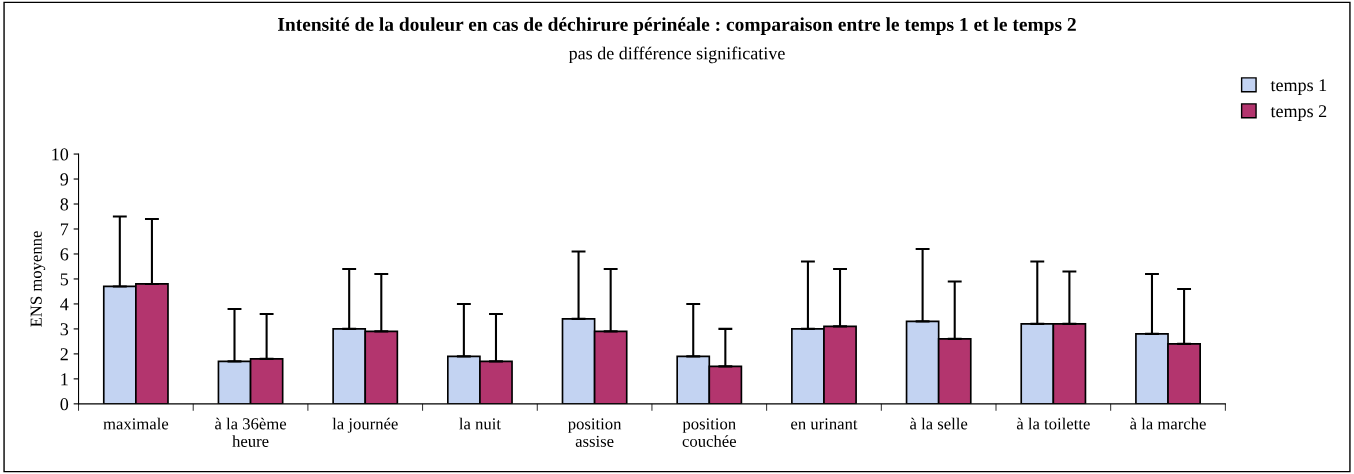  Describe the element at coordinates (709, 432) in the screenshot. I see `x-tick-label: position couchée` at that location.